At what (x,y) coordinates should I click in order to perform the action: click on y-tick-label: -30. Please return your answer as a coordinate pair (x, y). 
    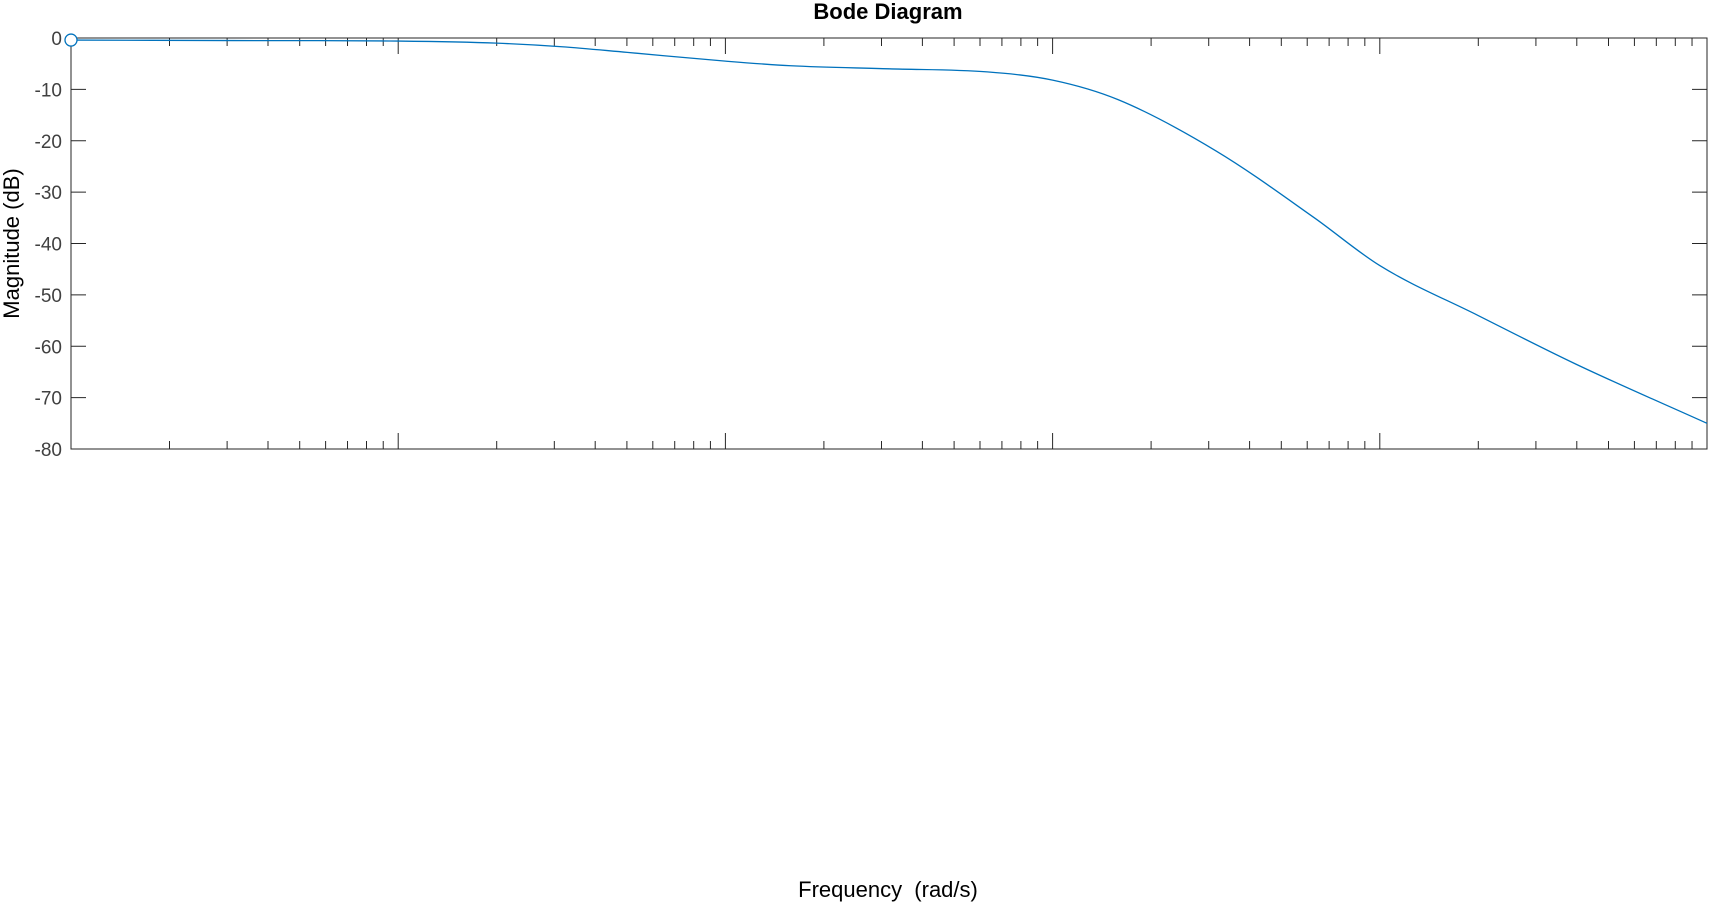
    Looking at the image, I should click on (48, 193).